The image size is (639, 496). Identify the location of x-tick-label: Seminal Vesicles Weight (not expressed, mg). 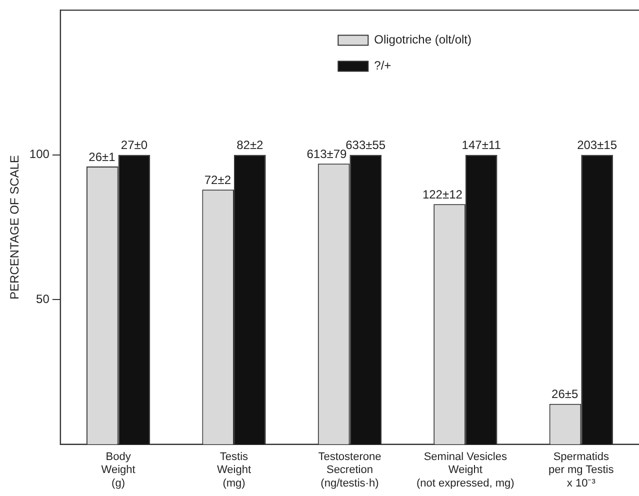
(465, 470).